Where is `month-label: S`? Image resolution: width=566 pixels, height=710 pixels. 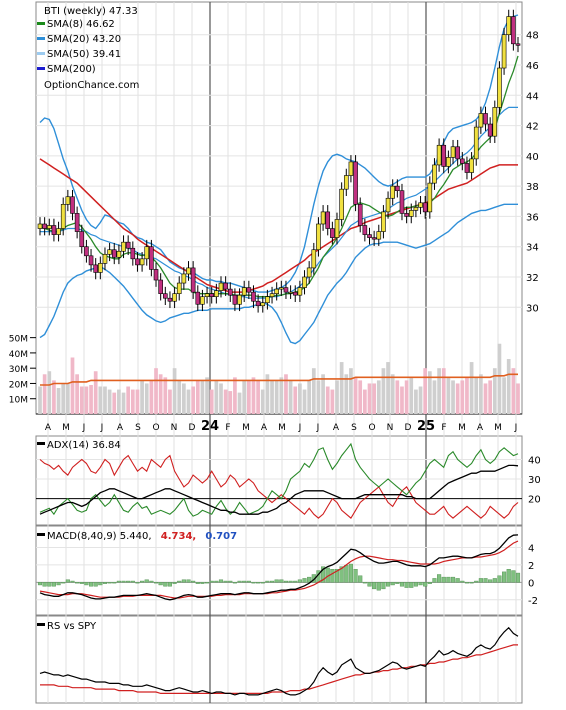
month-label: S is located at coordinates (138, 428).